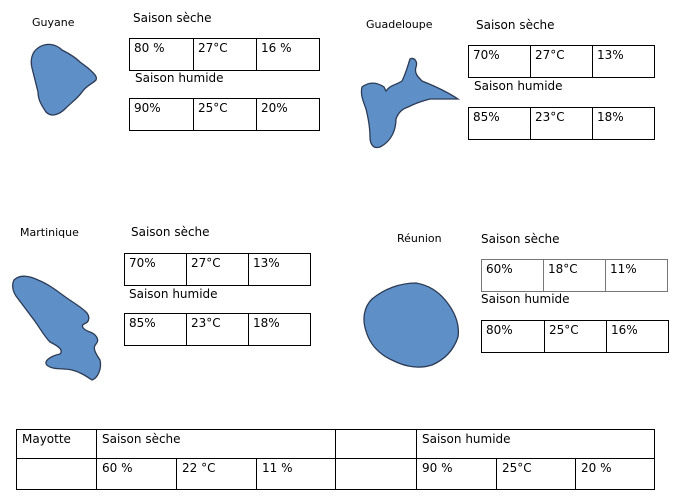 The height and width of the screenshot is (500, 679). I want to click on wet-season-table-guadeloupe: 85% 23°C 18%, so click(561, 123).